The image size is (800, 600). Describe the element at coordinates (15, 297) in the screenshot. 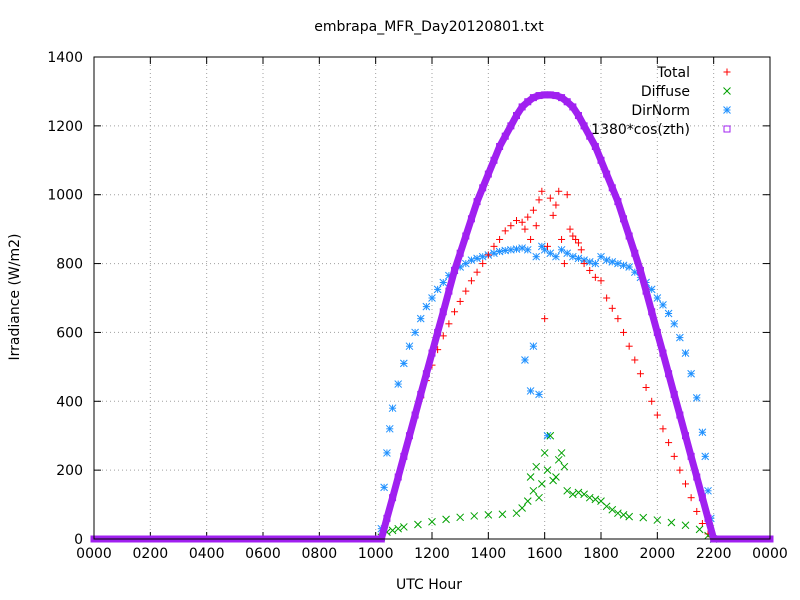

I see `y-axis-label: Irradiance (W/m2)` at that location.